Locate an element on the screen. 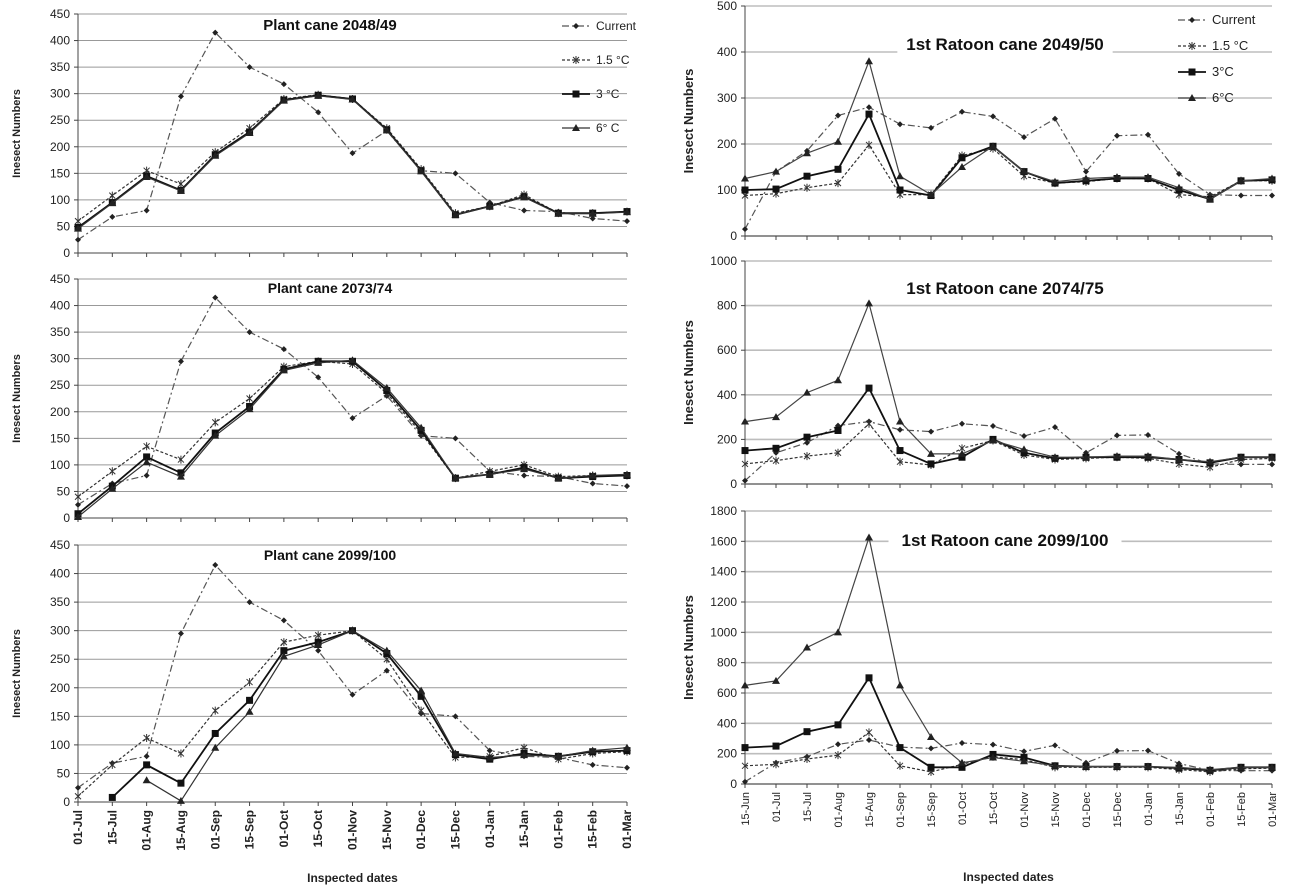 This screenshot has height=895, width=1296. x-tick-label: 01-Oct is located at coordinates (284, 828).